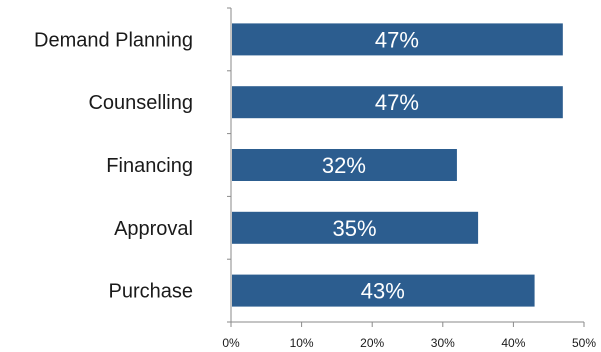  I want to click on category-label: Approval, so click(153, 229).